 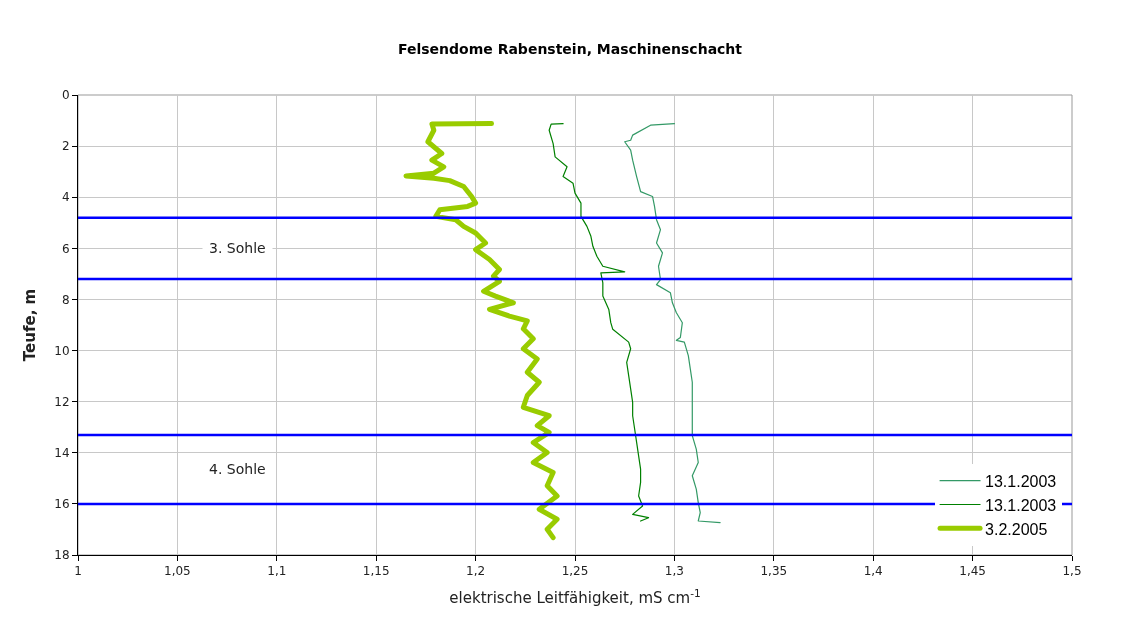 What do you see at coordinates (674, 571) in the screenshot?
I see `x-tick-label: 1,3` at bounding box center [674, 571].